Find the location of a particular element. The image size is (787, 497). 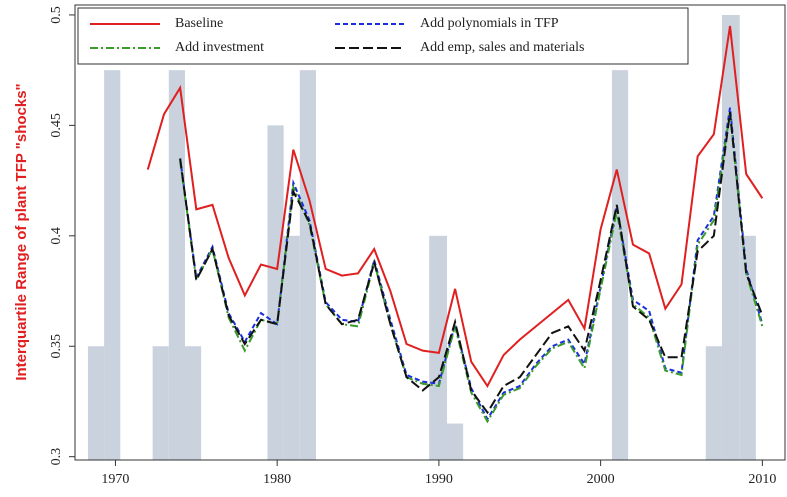

legend-label: Baseline is located at coordinates (199, 23).